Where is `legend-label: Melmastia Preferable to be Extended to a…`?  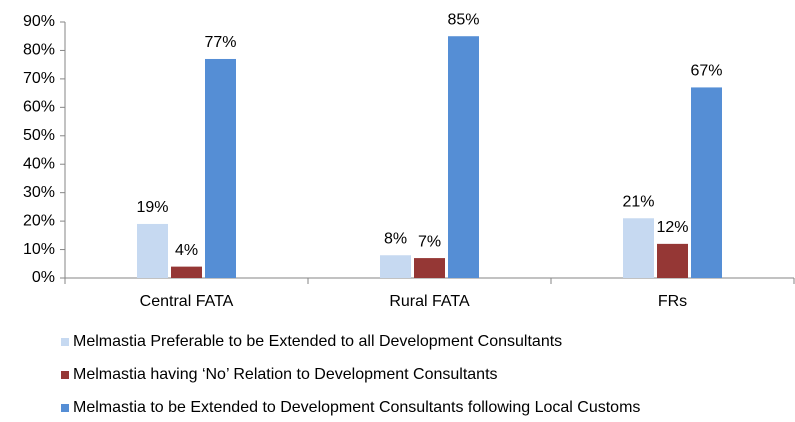
legend-label: Melmastia Preferable to be Extended to a… is located at coordinates (317, 341).